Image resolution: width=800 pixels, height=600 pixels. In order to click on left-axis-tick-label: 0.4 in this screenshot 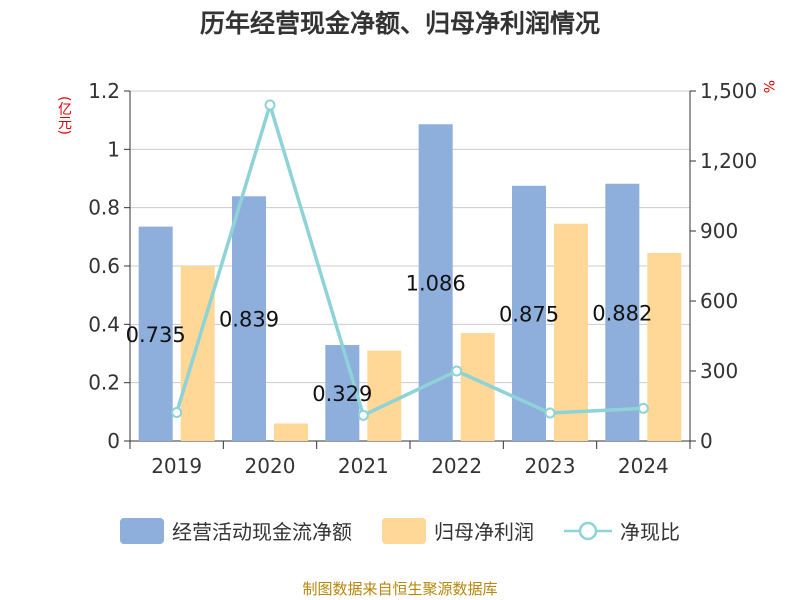, I will do `click(104, 324)`.